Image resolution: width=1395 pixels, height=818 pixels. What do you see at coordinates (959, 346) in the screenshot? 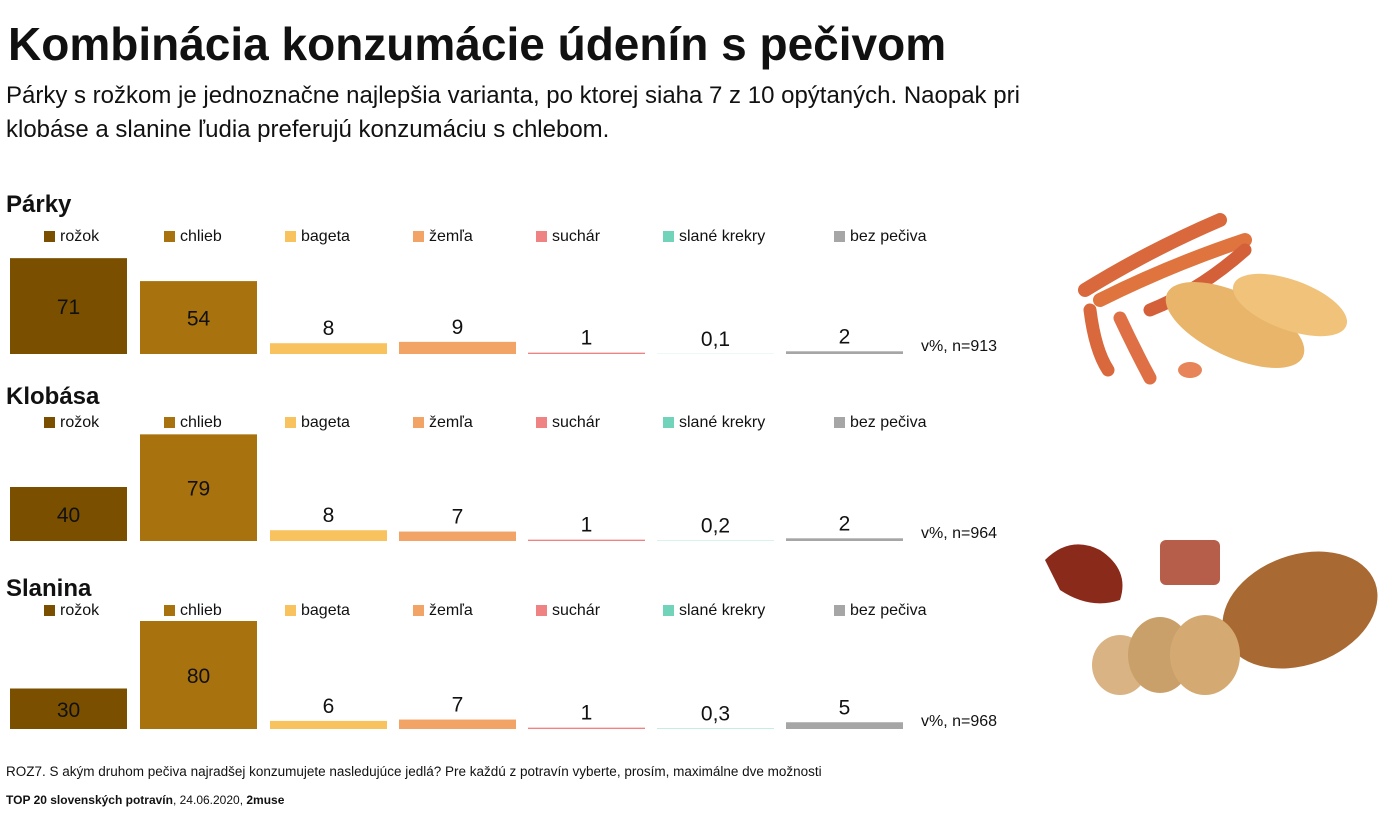
I see `note: v%, n=913` at bounding box center [959, 346].